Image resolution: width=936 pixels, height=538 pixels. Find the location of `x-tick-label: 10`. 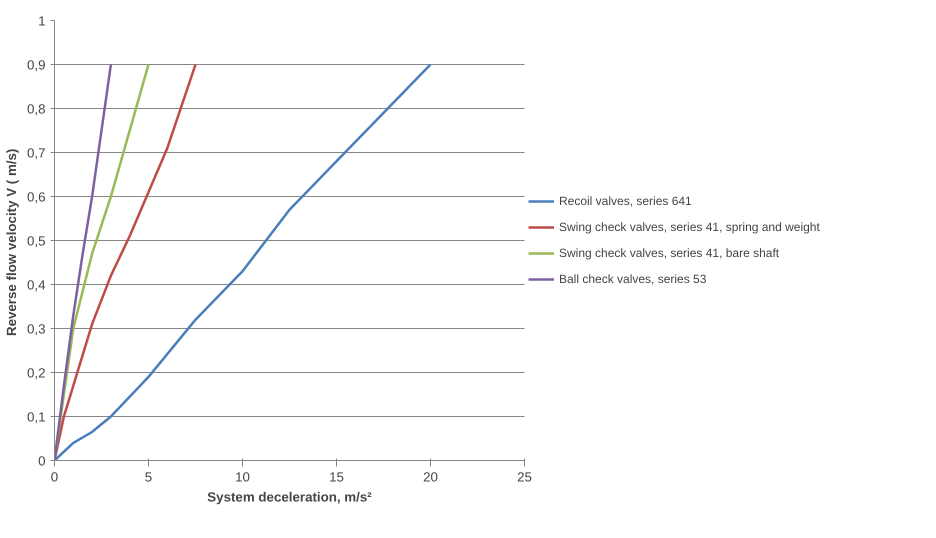

x-tick-label: 10 is located at coordinates (242, 477).